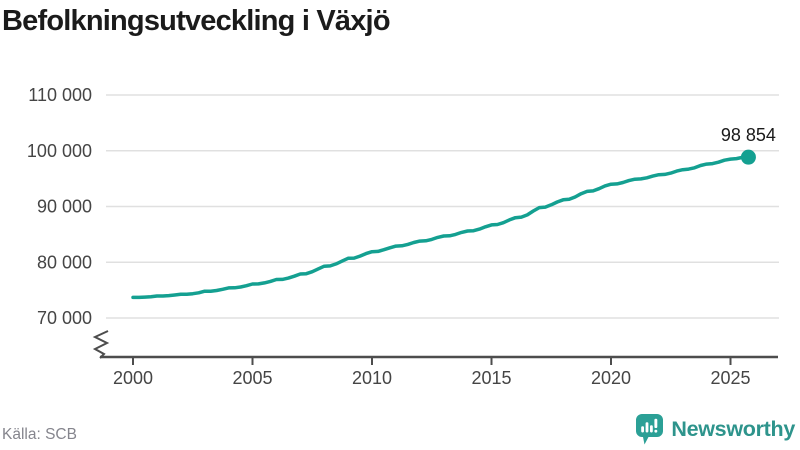  Describe the element at coordinates (748, 135) in the screenshot. I see `series-end-value-label: 98 854` at that location.